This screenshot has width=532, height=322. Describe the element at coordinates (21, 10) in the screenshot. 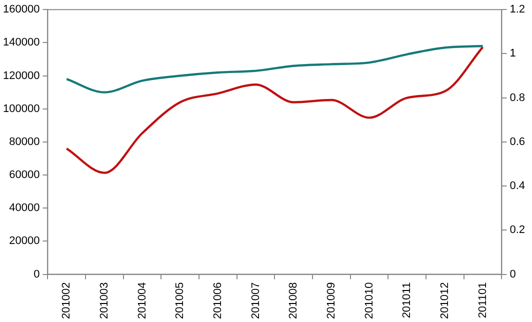

I see `y-tick-label: 160000` at that location.